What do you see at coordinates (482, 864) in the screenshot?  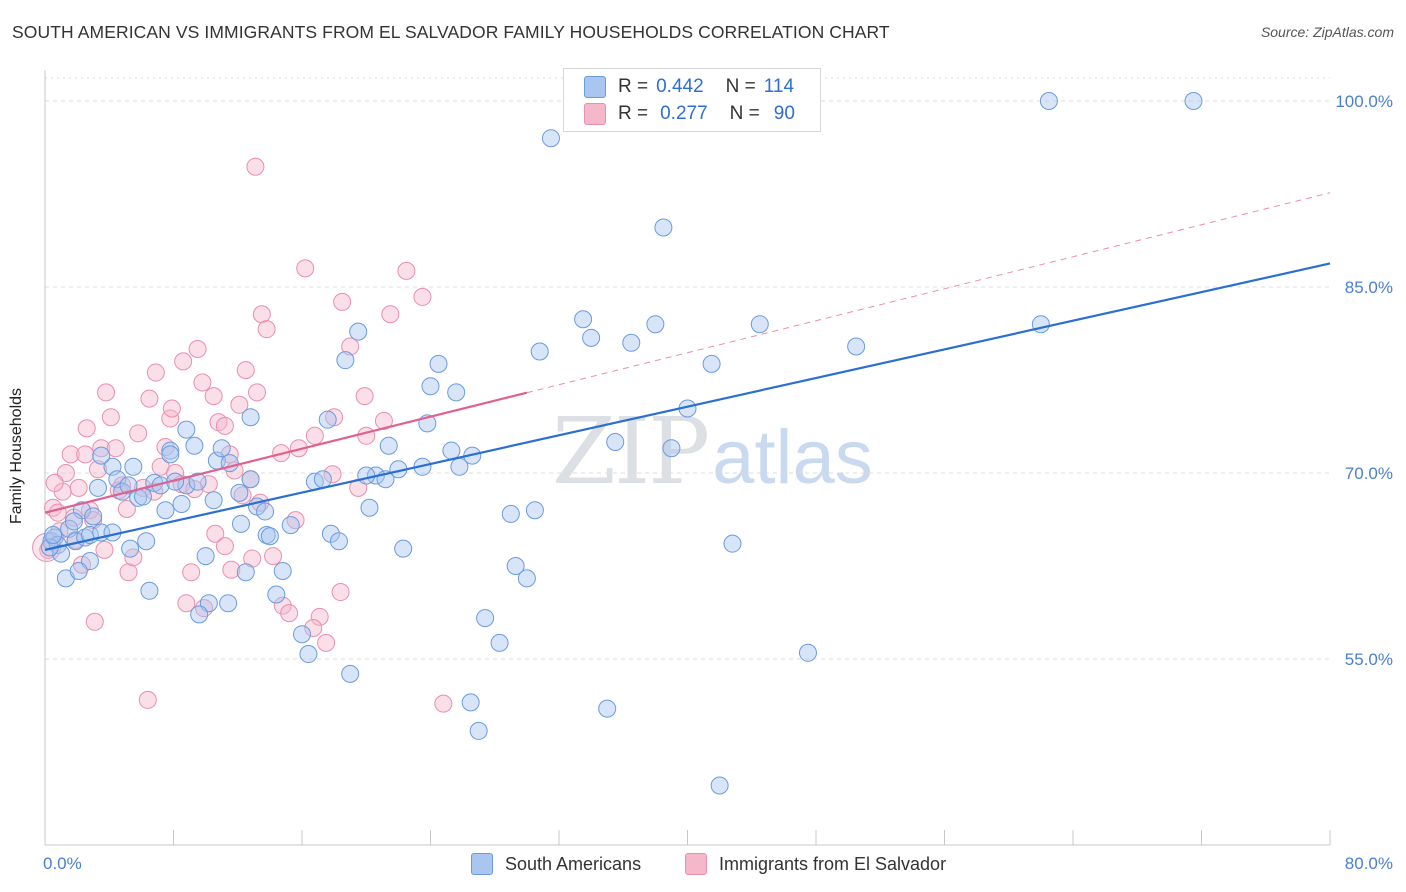 I see `bottom-legend-swatch-blue` at bounding box center [482, 864].